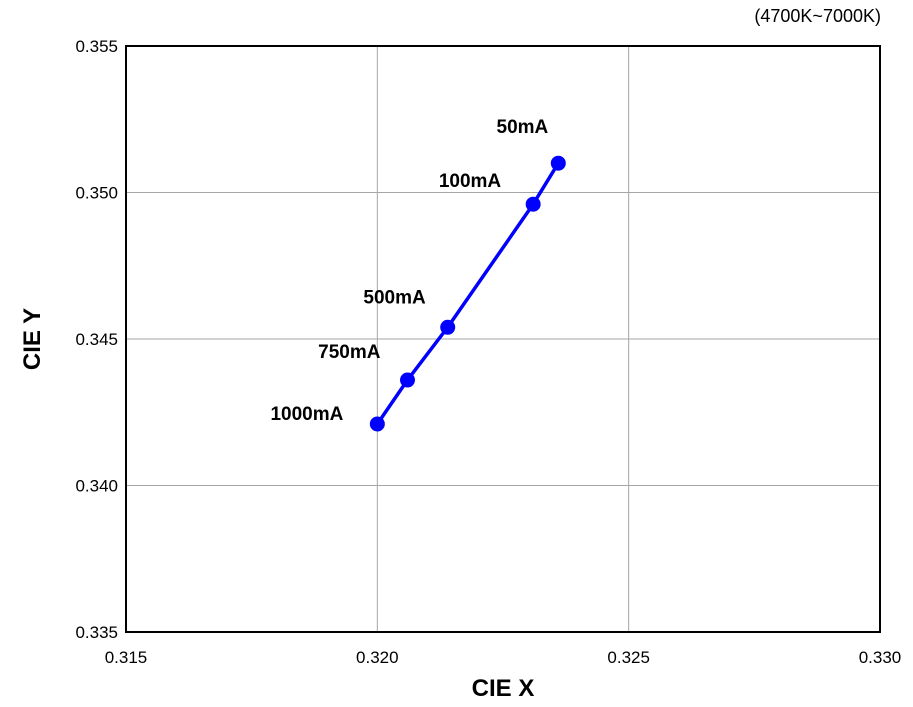 The width and height of the screenshot is (913, 707). Describe the element at coordinates (96, 193) in the screenshot. I see `y-tick-label: 0.350` at that location.